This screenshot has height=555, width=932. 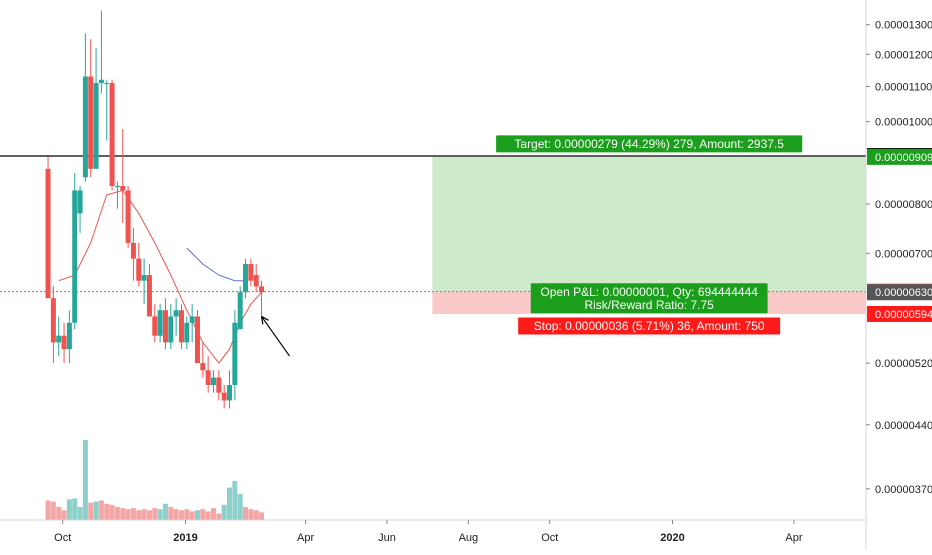 I want to click on price-tag-label: 0.00000630, so click(x=903, y=293).